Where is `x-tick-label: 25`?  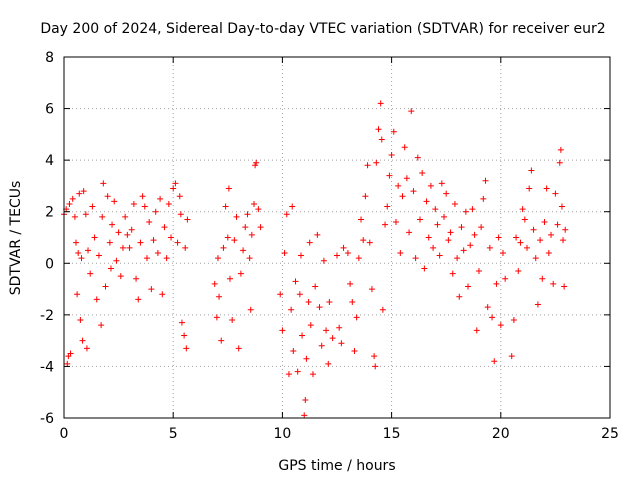
x-tick-label: 25 is located at coordinates (610, 434).